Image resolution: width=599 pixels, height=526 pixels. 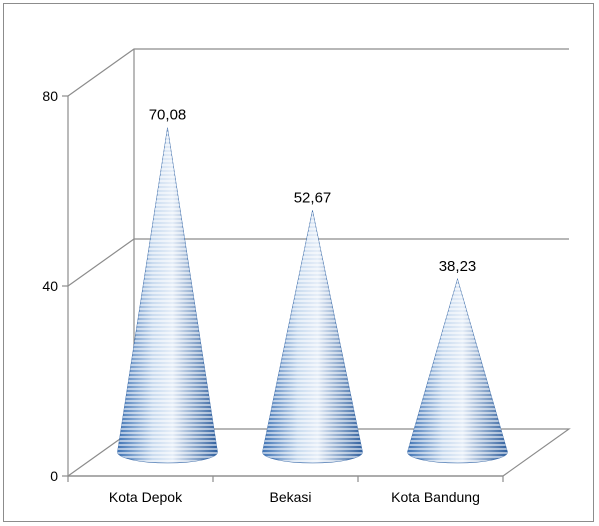 I want to click on value-label-kota-depok: 70,08, so click(x=168, y=115).